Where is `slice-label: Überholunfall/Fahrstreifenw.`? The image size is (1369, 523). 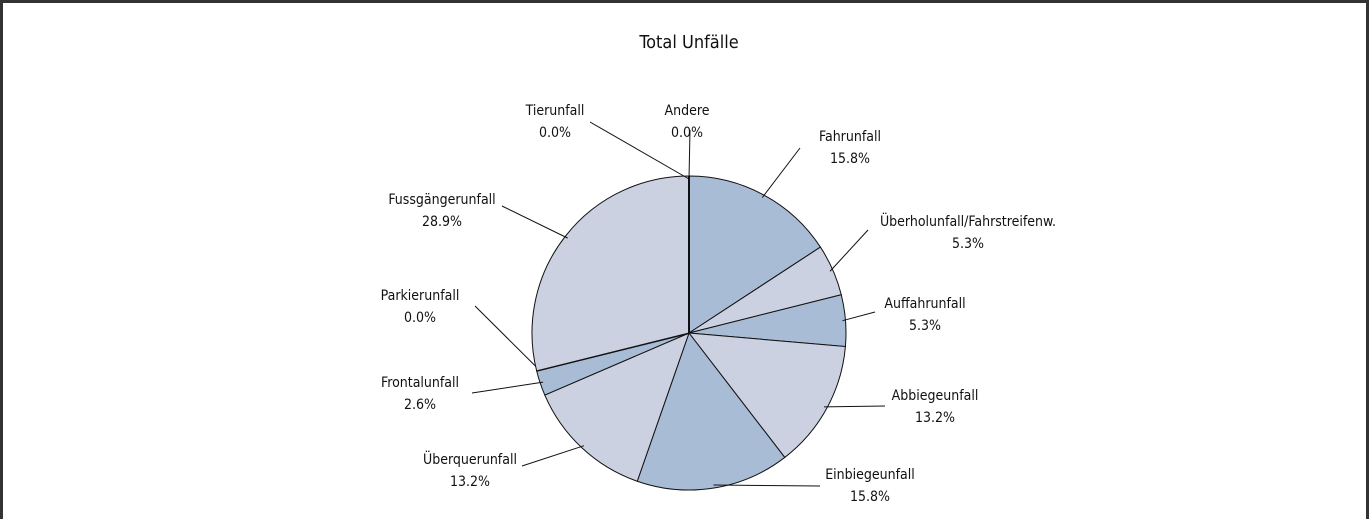
slice-label: Überholunfall/Fahrstreifenw. is located at coordinates (968, 221).